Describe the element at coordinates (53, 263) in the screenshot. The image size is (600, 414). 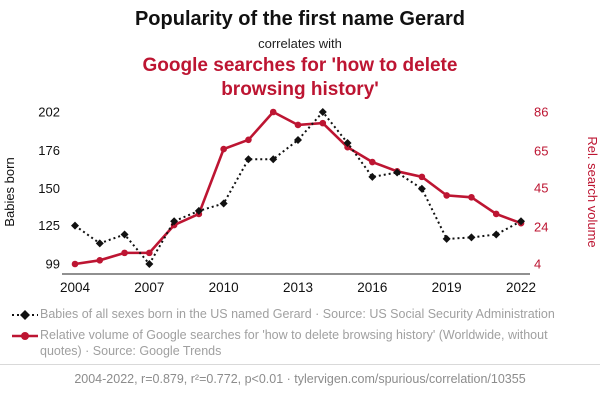
I see `svg-text: 99` at that location.